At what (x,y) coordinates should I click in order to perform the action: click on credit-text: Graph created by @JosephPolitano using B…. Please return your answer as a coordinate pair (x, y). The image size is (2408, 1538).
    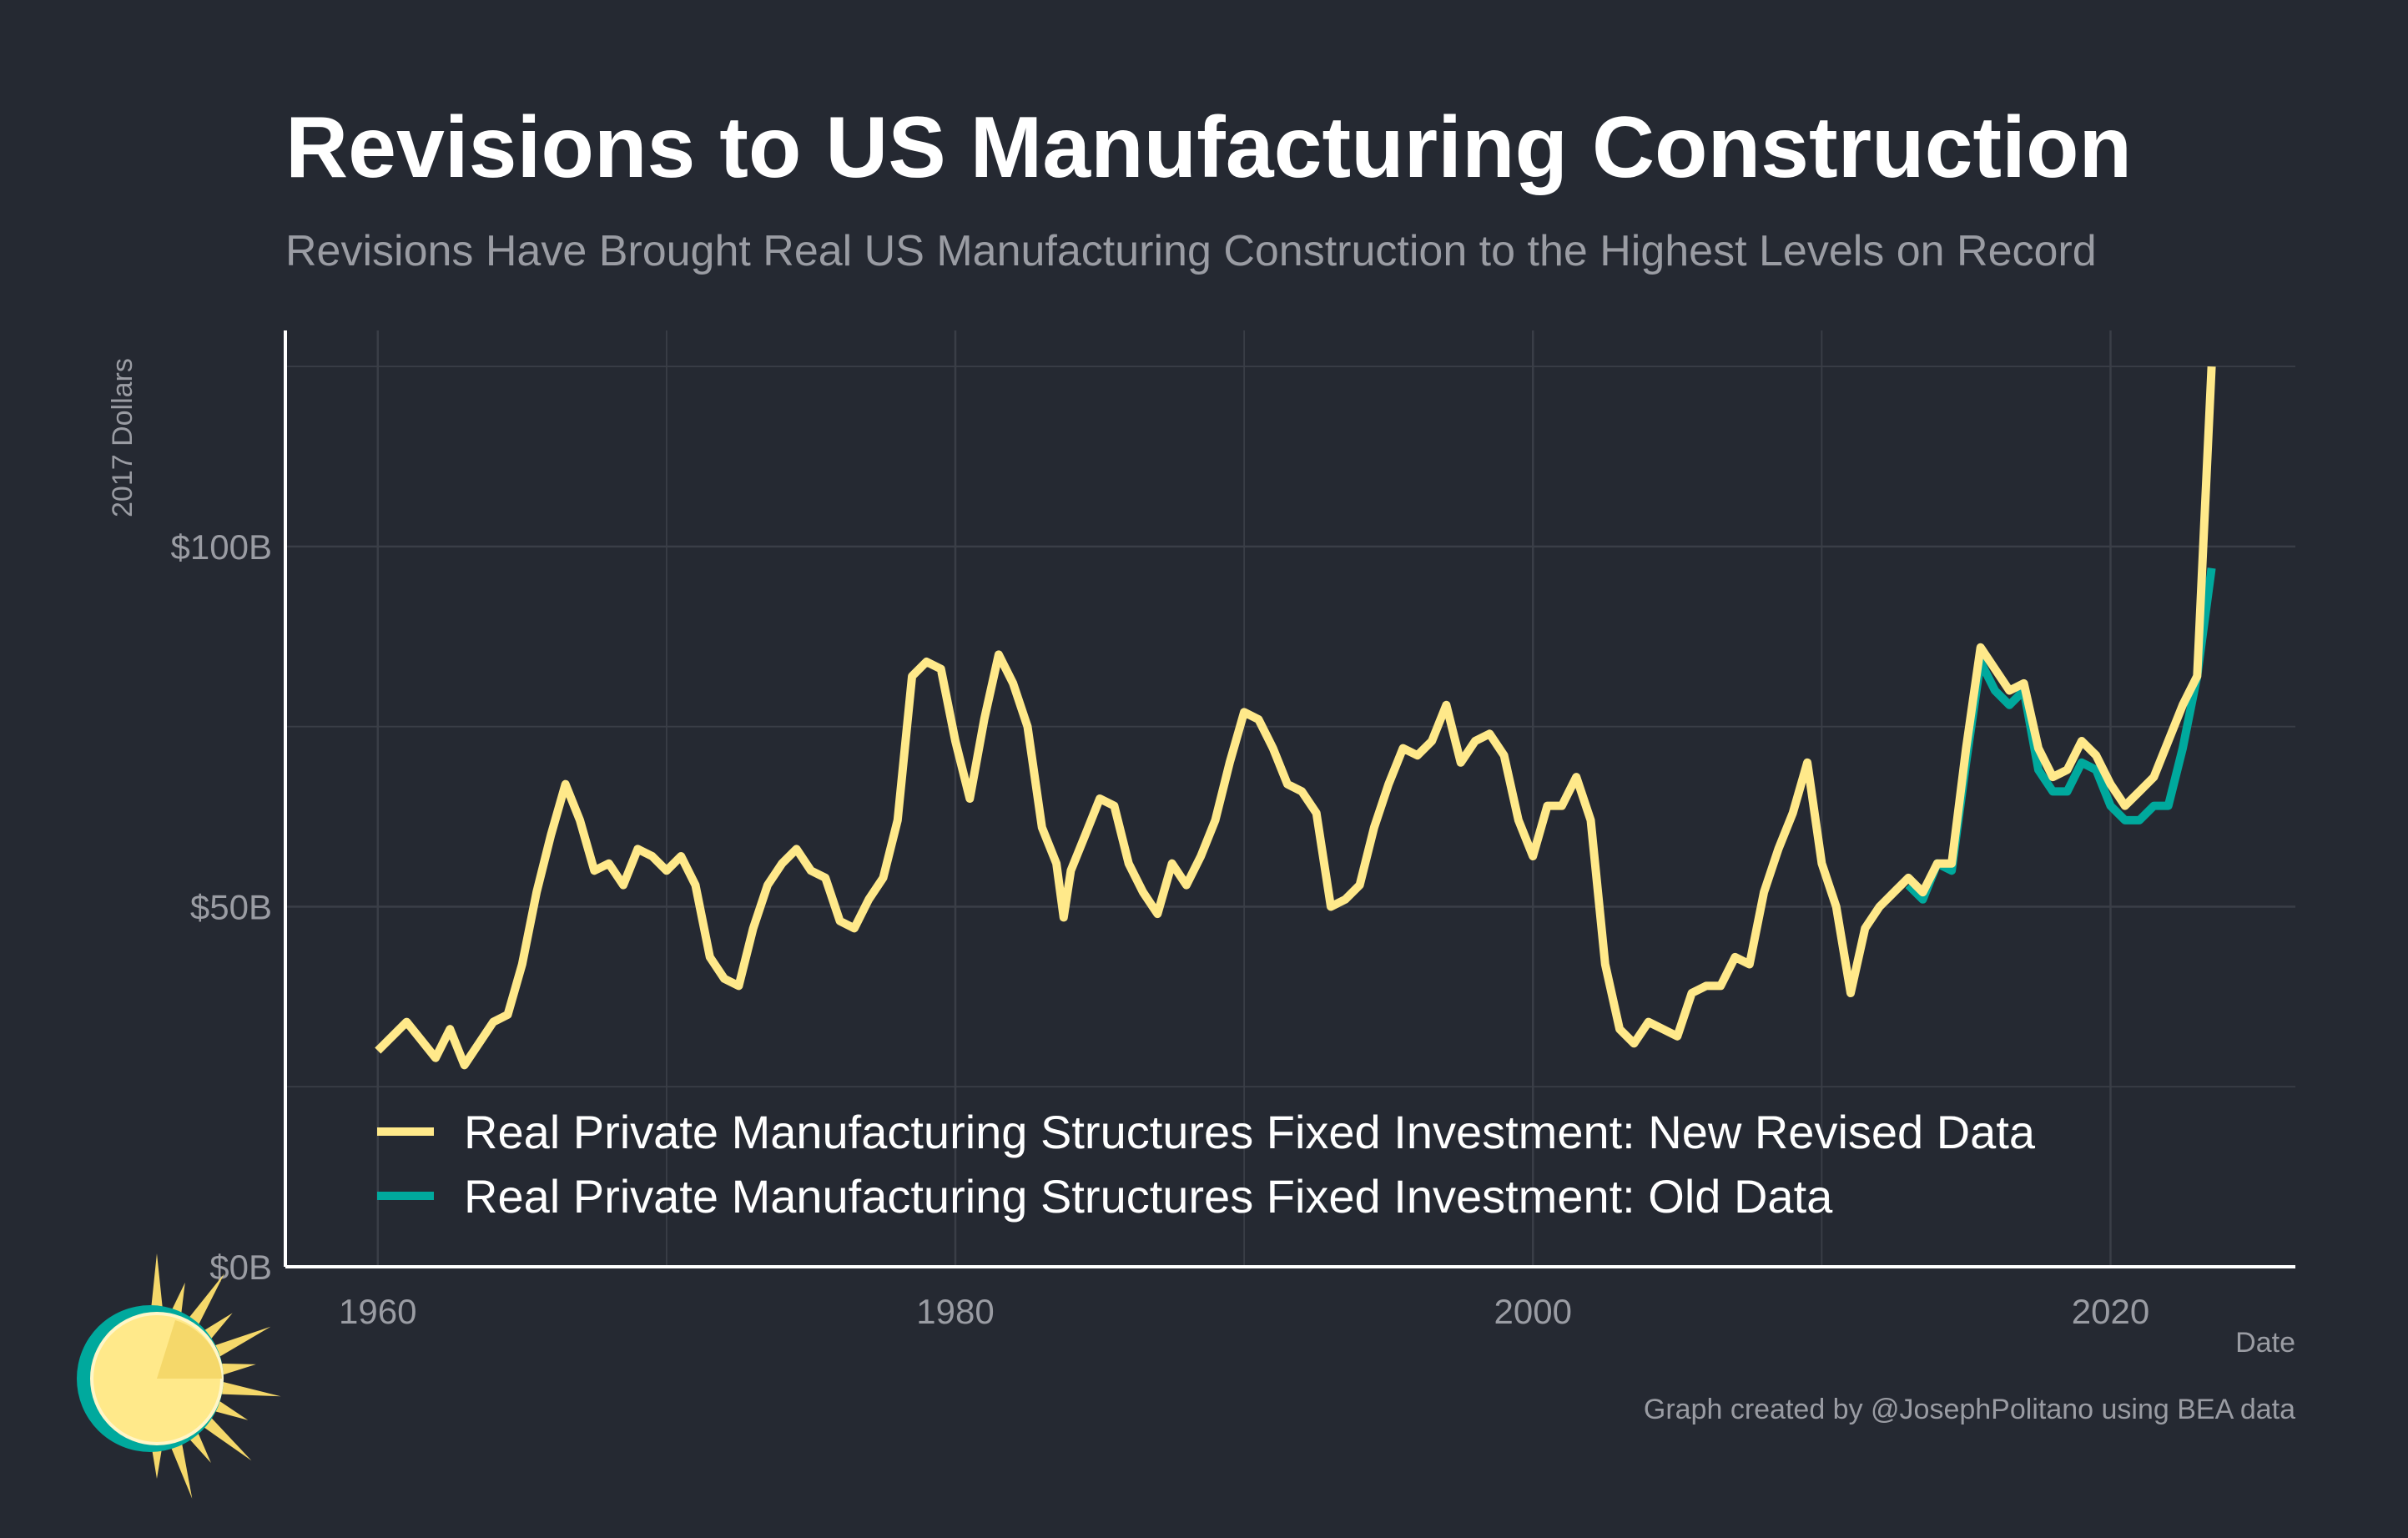
    Looking at the image, I should click on (1969, 1409).